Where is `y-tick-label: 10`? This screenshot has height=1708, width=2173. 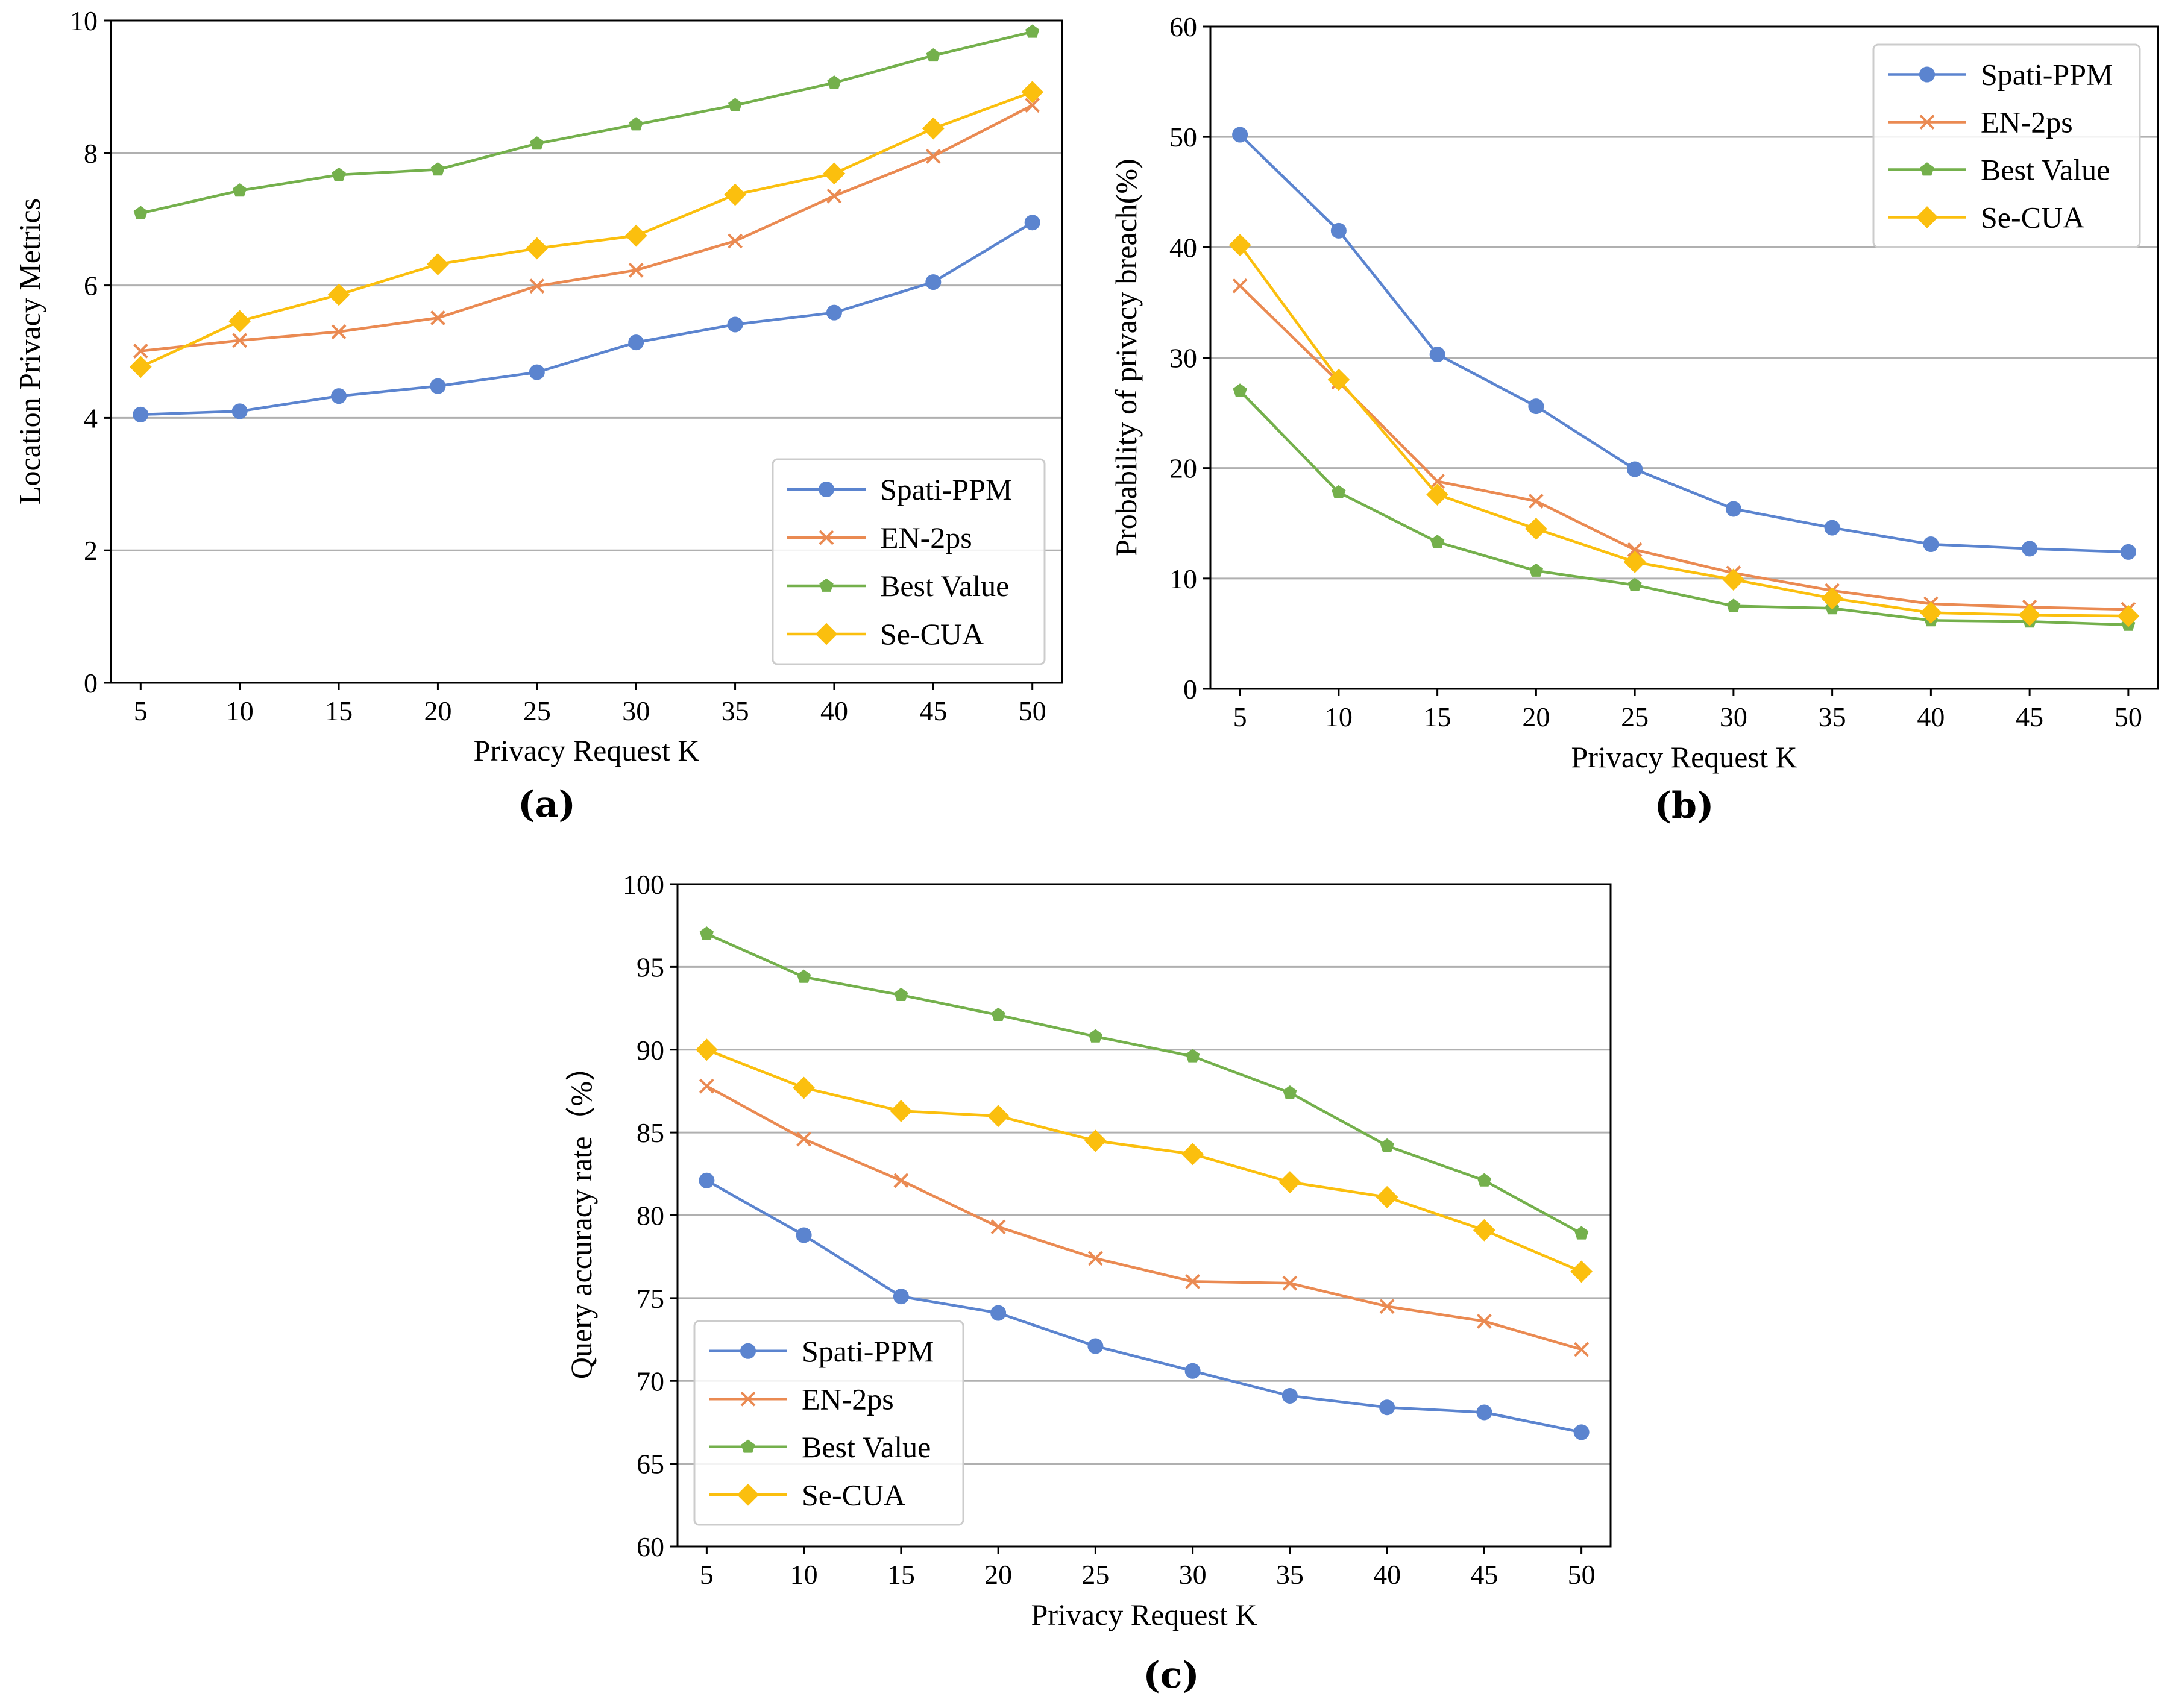
y-tick-label: 10 is located at coordinates (1183, 579).